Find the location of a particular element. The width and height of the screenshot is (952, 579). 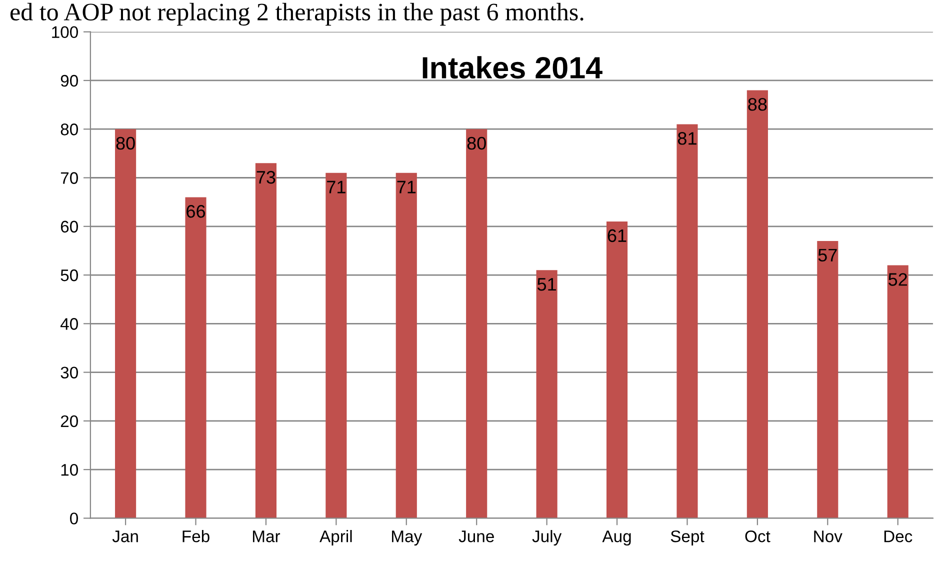

x-tick-label: June is located at coordinates (476, 536).